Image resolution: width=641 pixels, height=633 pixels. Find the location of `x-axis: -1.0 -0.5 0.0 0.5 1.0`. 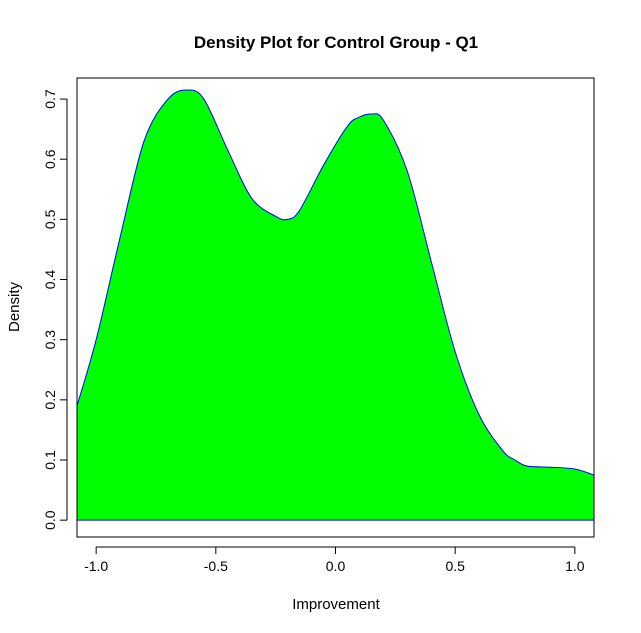

x-axis: -1.0 -0.5 0.0 0.5 1.0 is located at coordinates (334, 560).